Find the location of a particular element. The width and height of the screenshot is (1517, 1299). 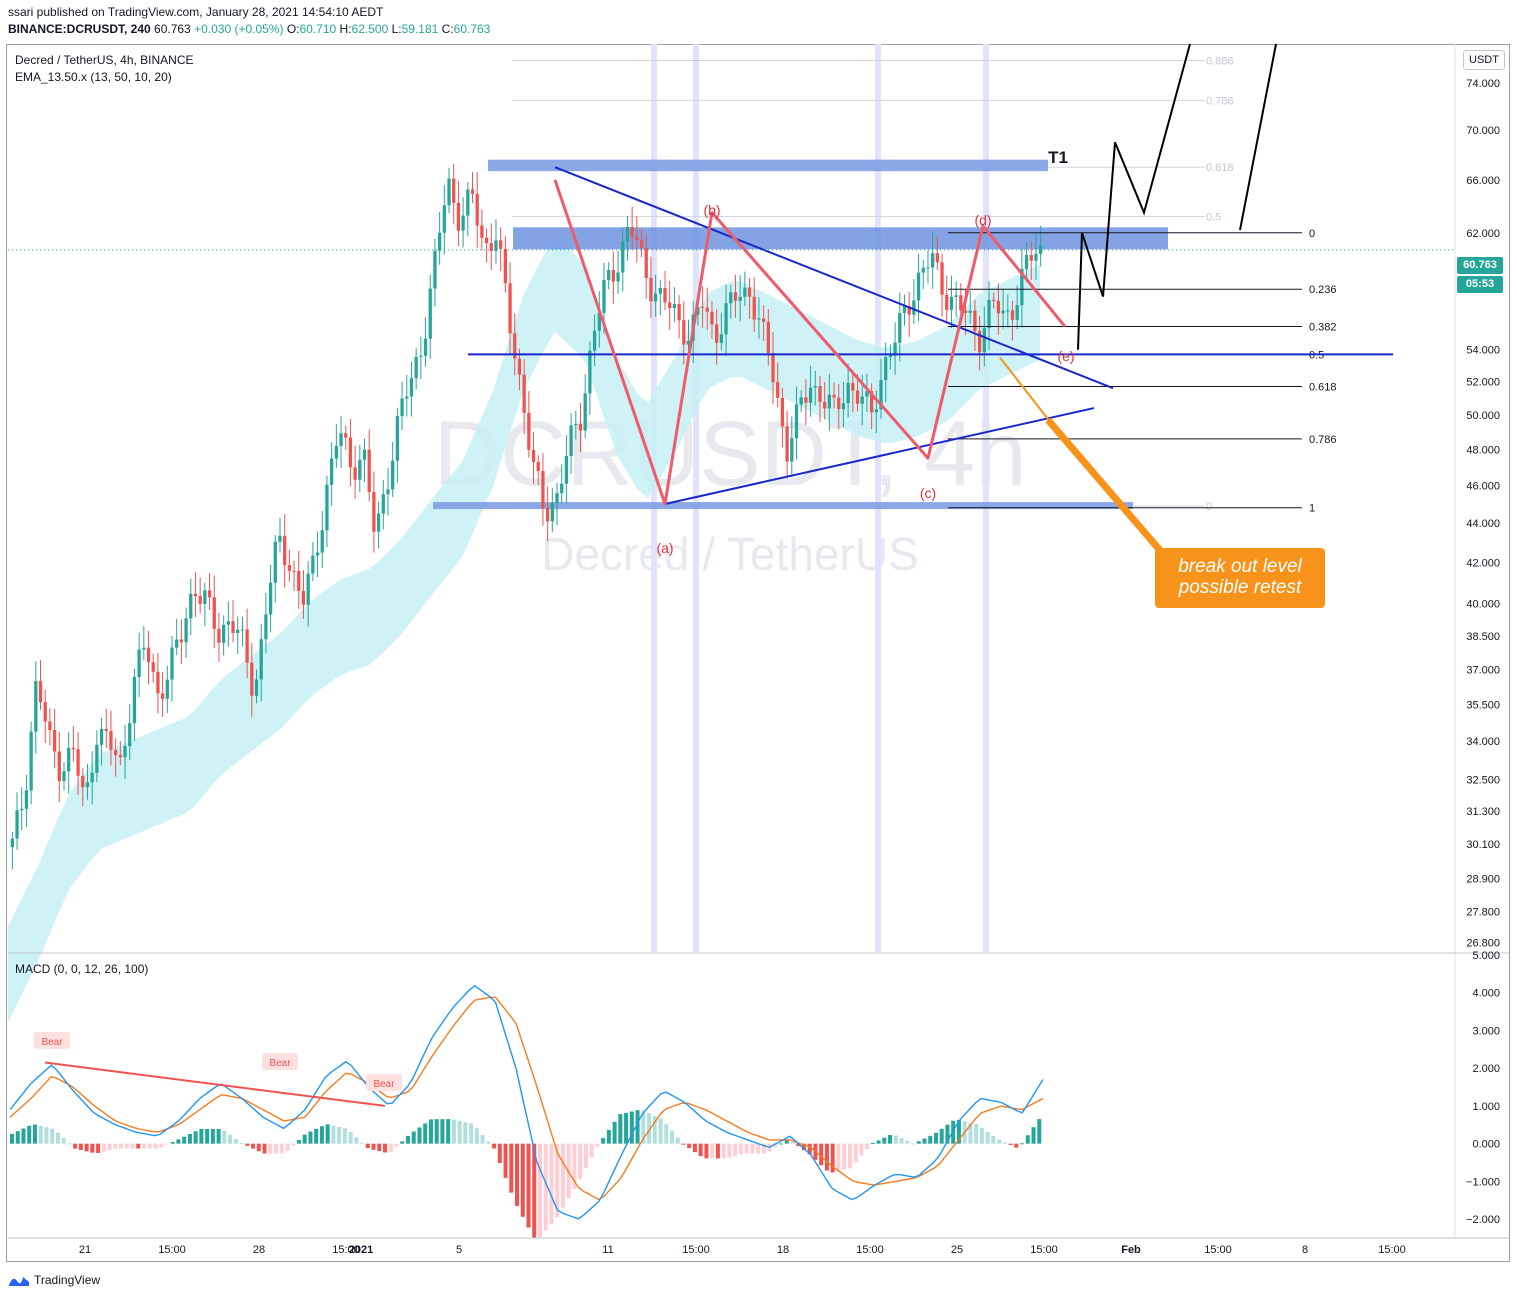

x-tick-label-3: 15:00 is located at coordinates (346, 1250).